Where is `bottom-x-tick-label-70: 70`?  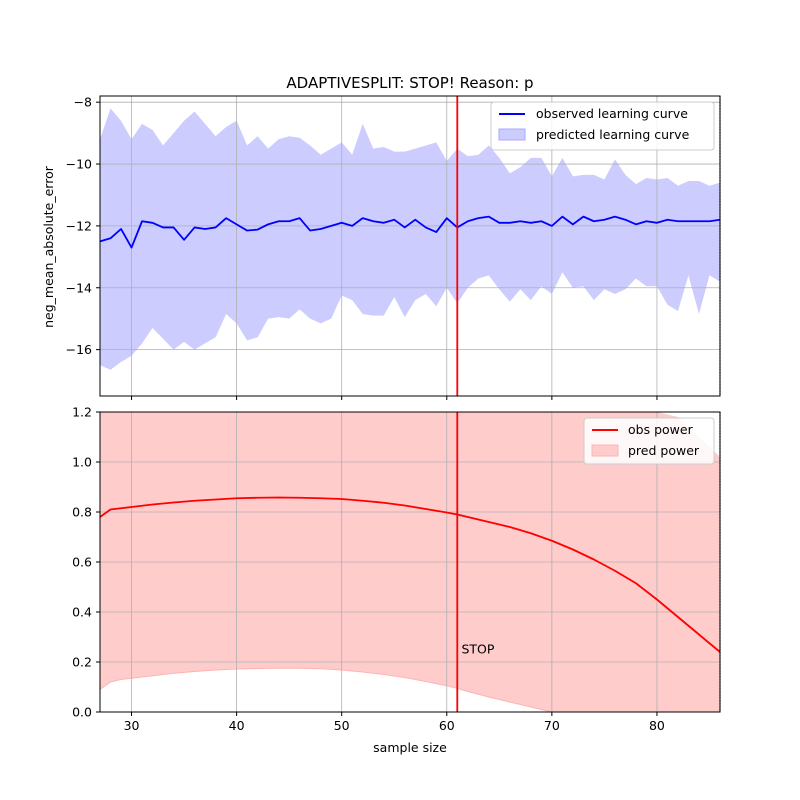 bottom-x-tick-label-70: 70 is located at coordinates (552, 725).